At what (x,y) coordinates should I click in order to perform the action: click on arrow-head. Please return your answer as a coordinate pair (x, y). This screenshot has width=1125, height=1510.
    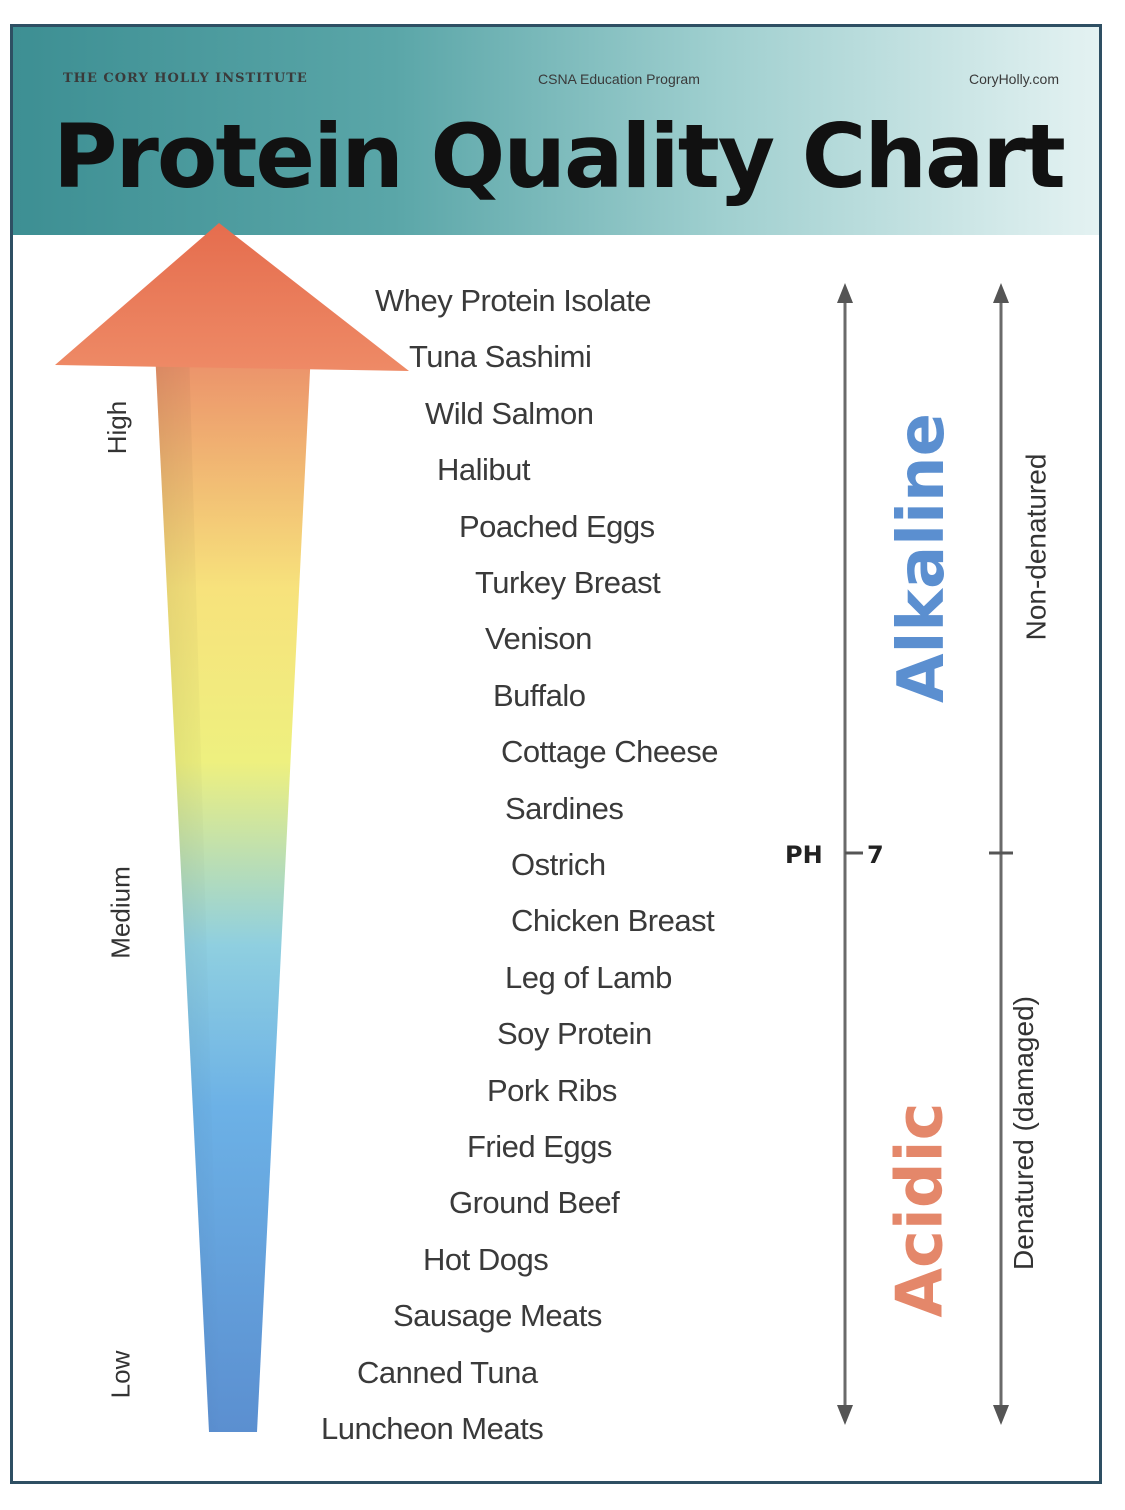
    Looking at the image, I should click on (232, 297).